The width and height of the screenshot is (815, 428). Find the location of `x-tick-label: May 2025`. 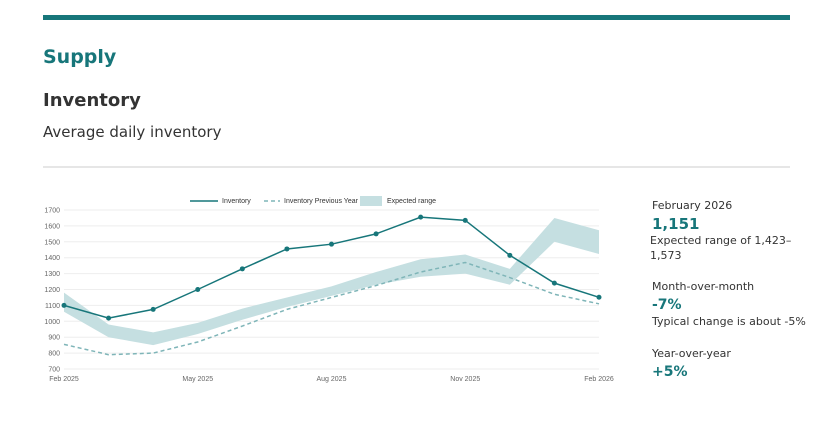

x-tick-label: May 2025 is located at coordinates (197, 379).